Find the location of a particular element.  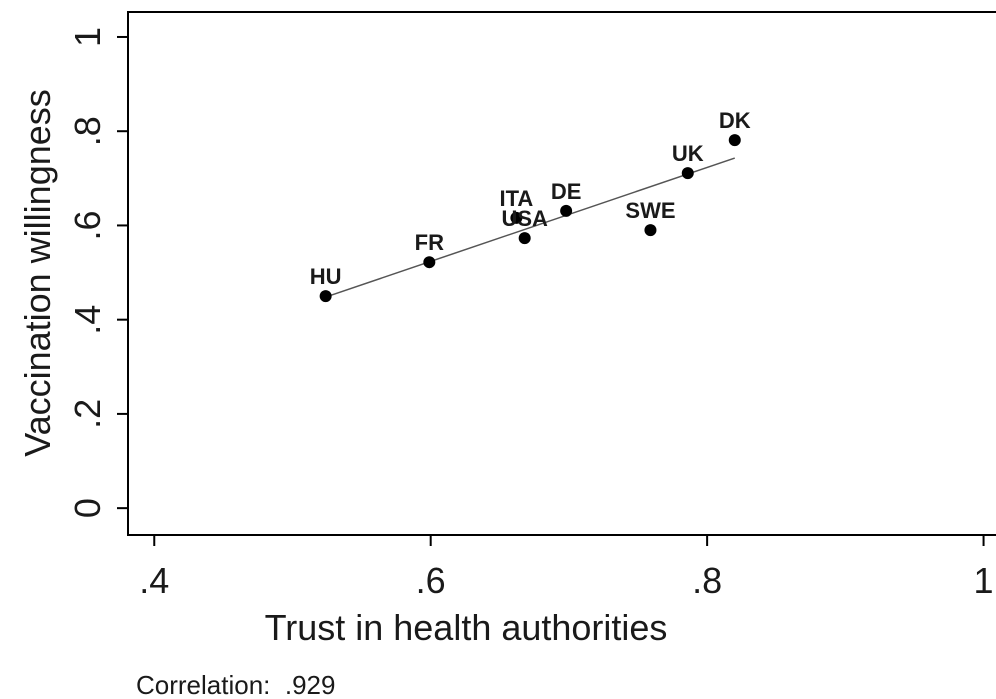

x-tick-label: .8 is located at coordinates (707, 580).